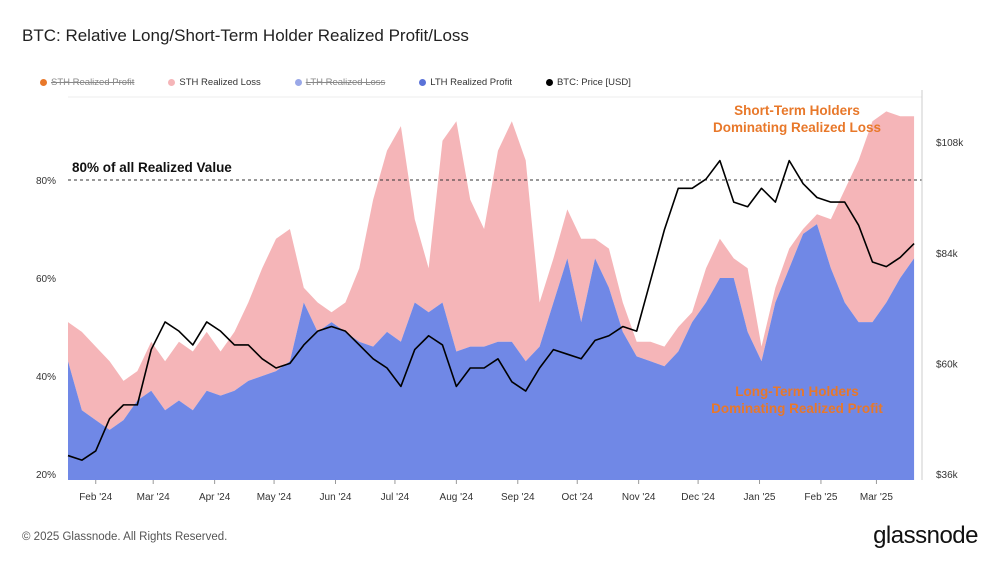  I want to click on y-left-tick-label: 80%, so click(46, 181).